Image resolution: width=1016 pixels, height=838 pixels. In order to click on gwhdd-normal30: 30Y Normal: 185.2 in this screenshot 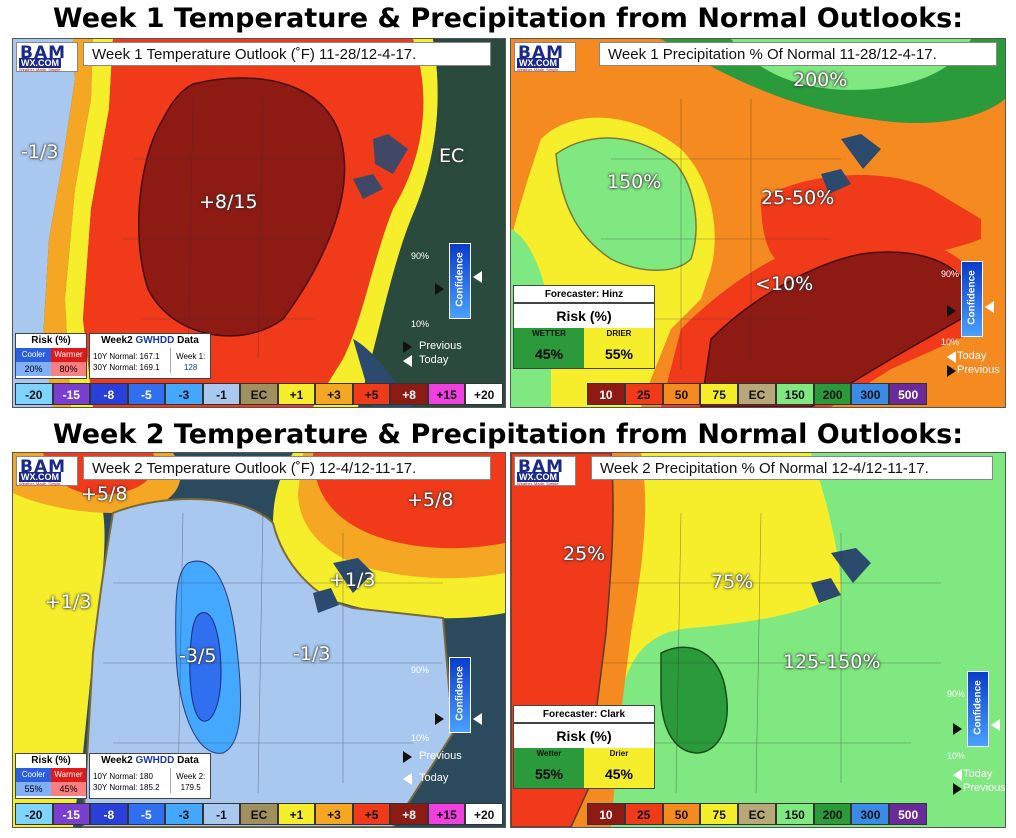, I will do `click(126, 787)`.